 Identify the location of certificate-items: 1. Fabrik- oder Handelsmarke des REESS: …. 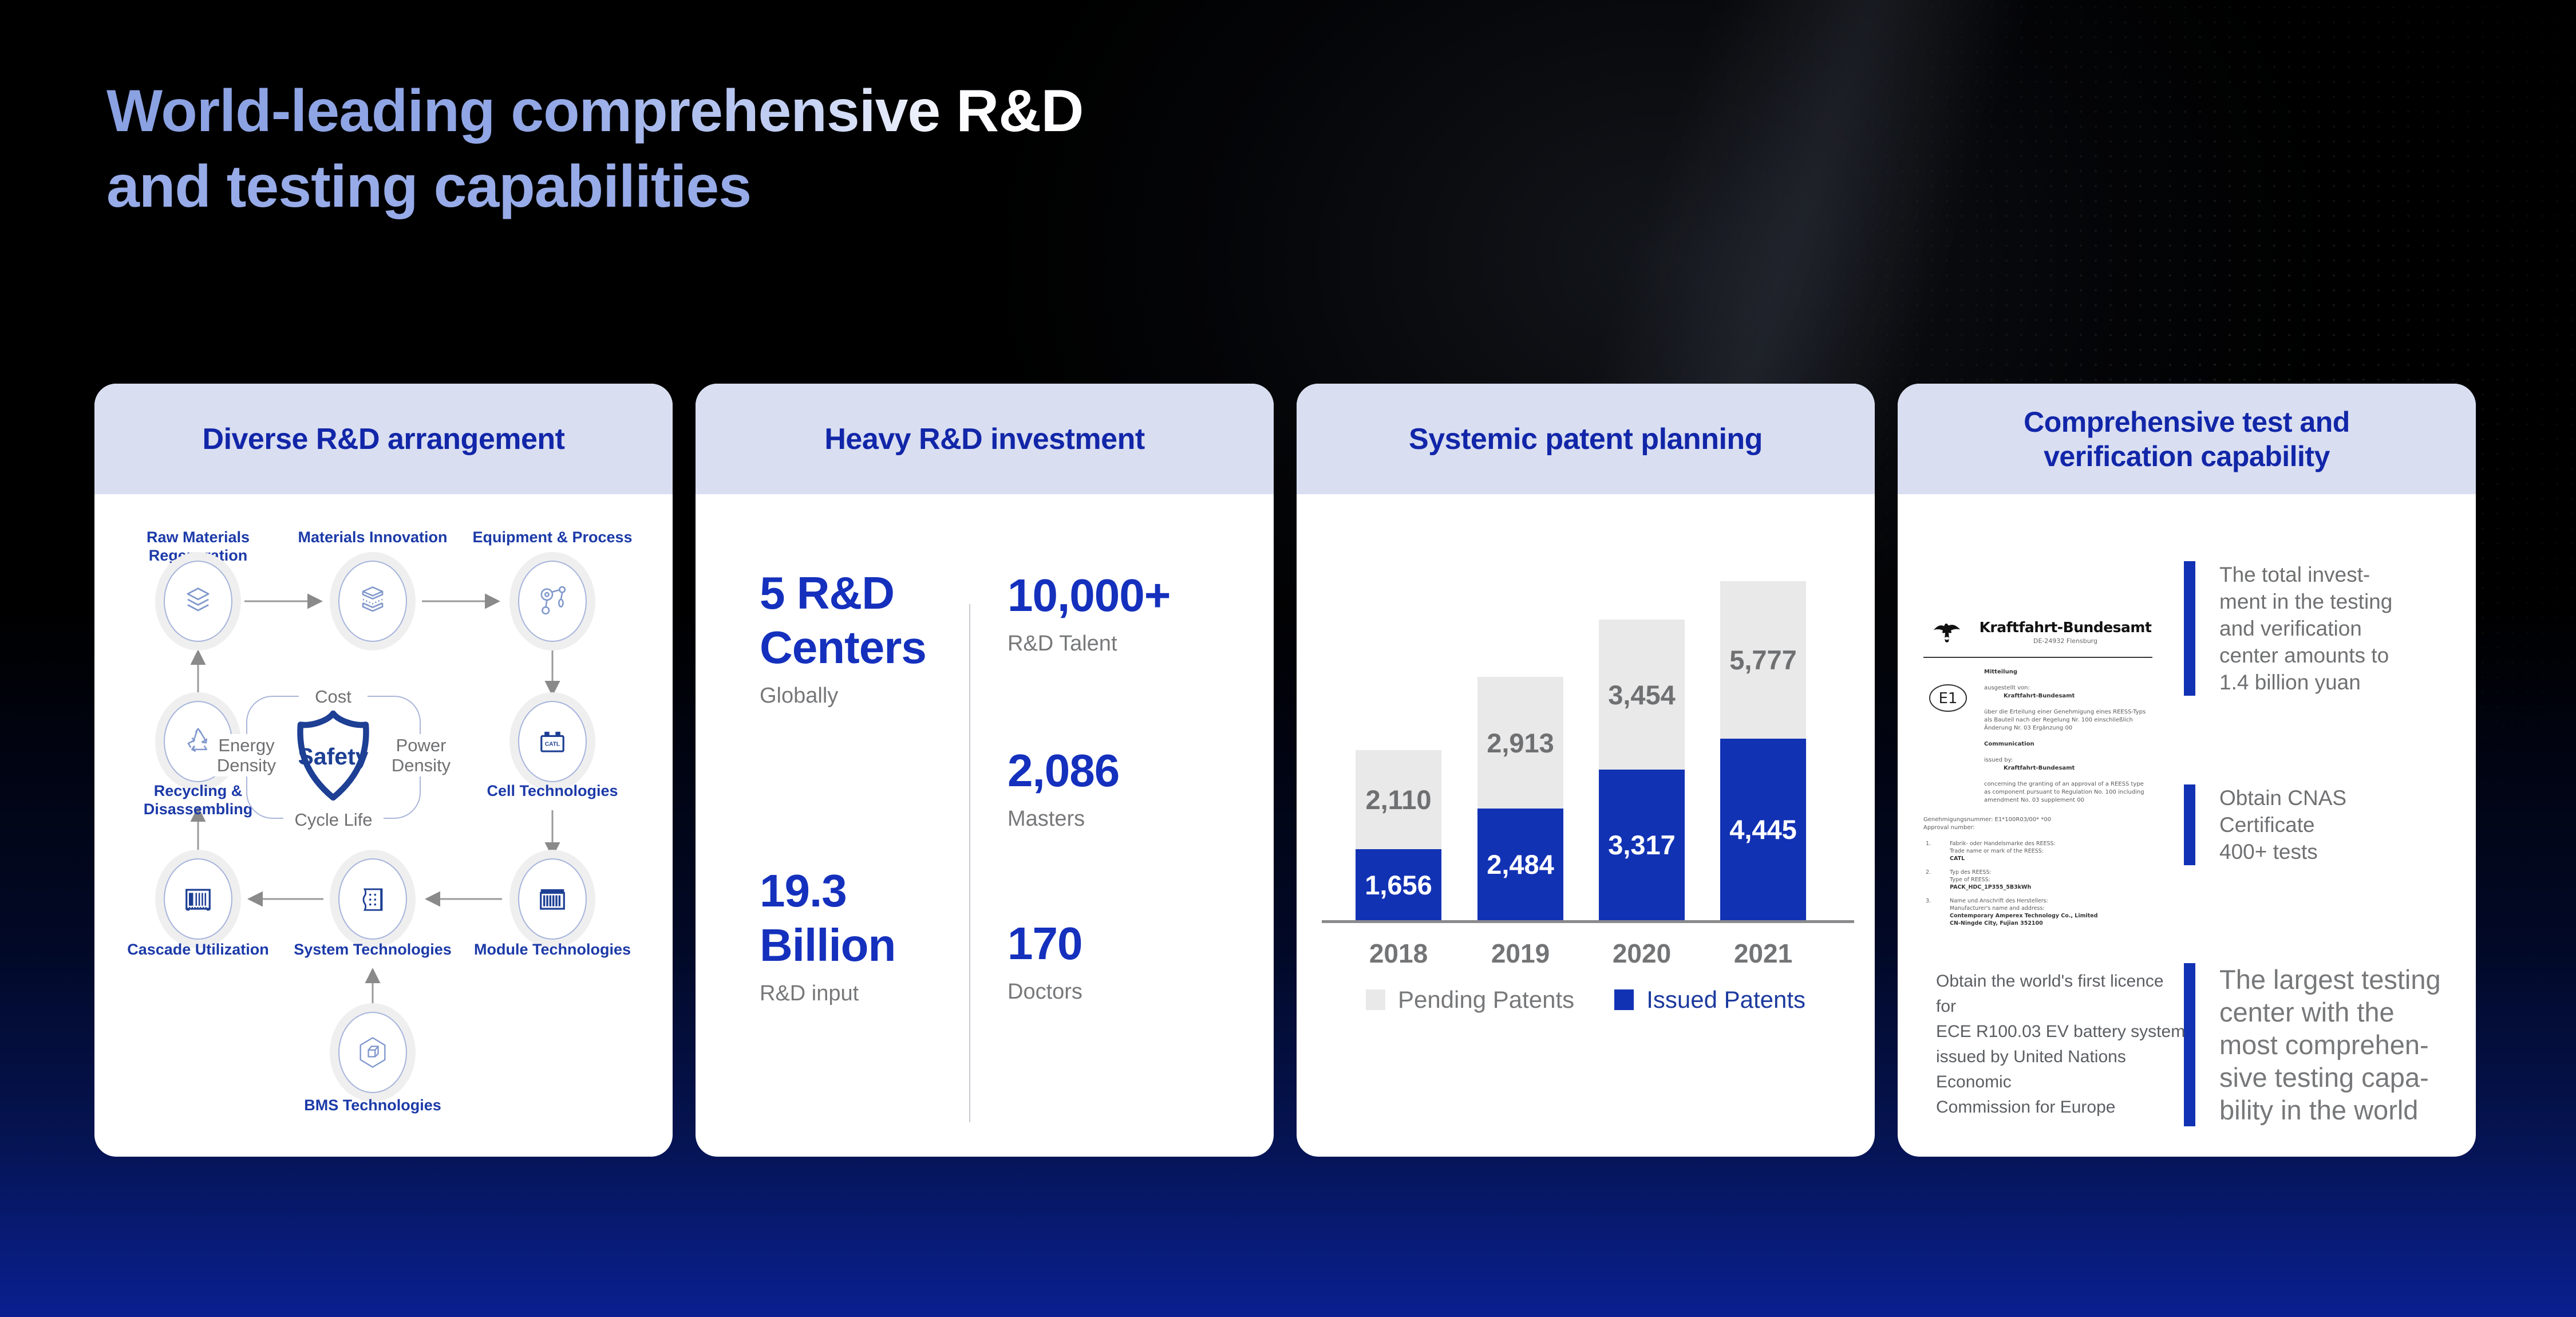
(2037, 884).